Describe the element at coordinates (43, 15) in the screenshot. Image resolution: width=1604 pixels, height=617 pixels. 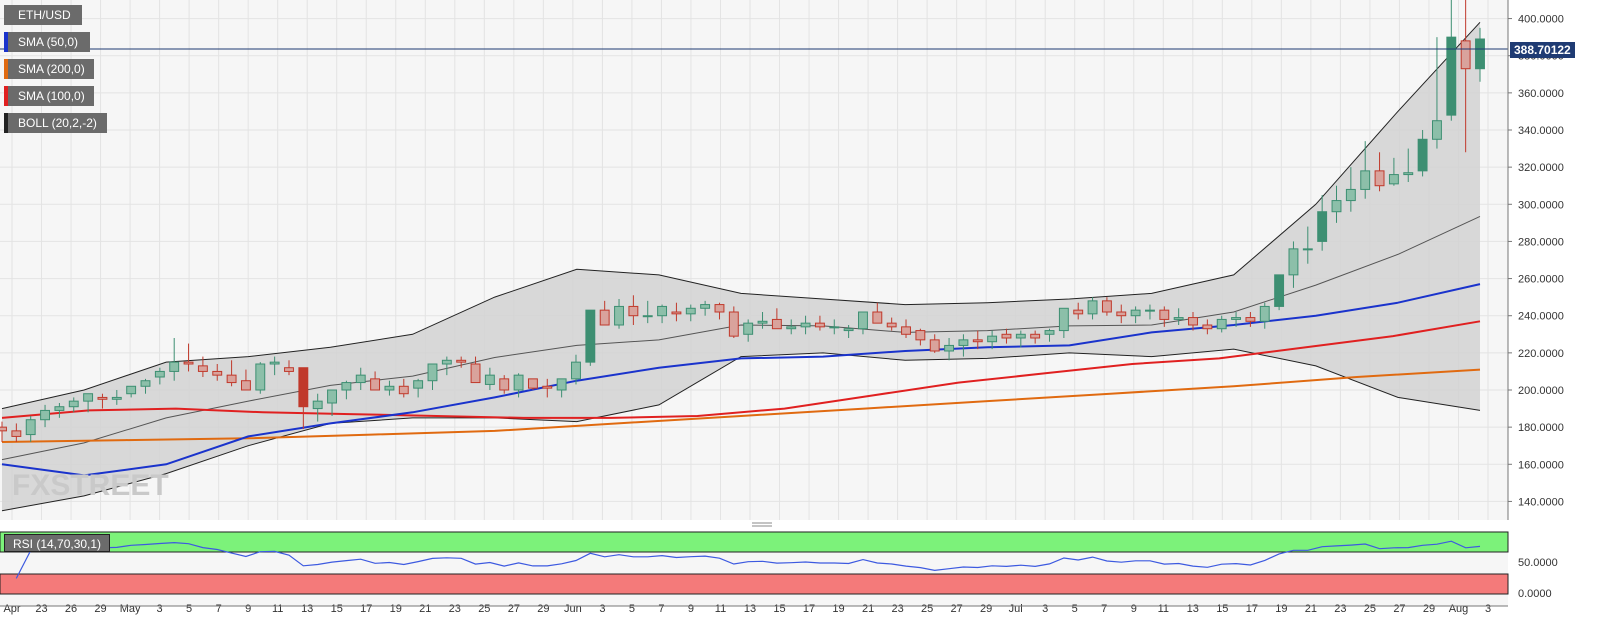
I see `symbol-label: ETH/USD` at that location.